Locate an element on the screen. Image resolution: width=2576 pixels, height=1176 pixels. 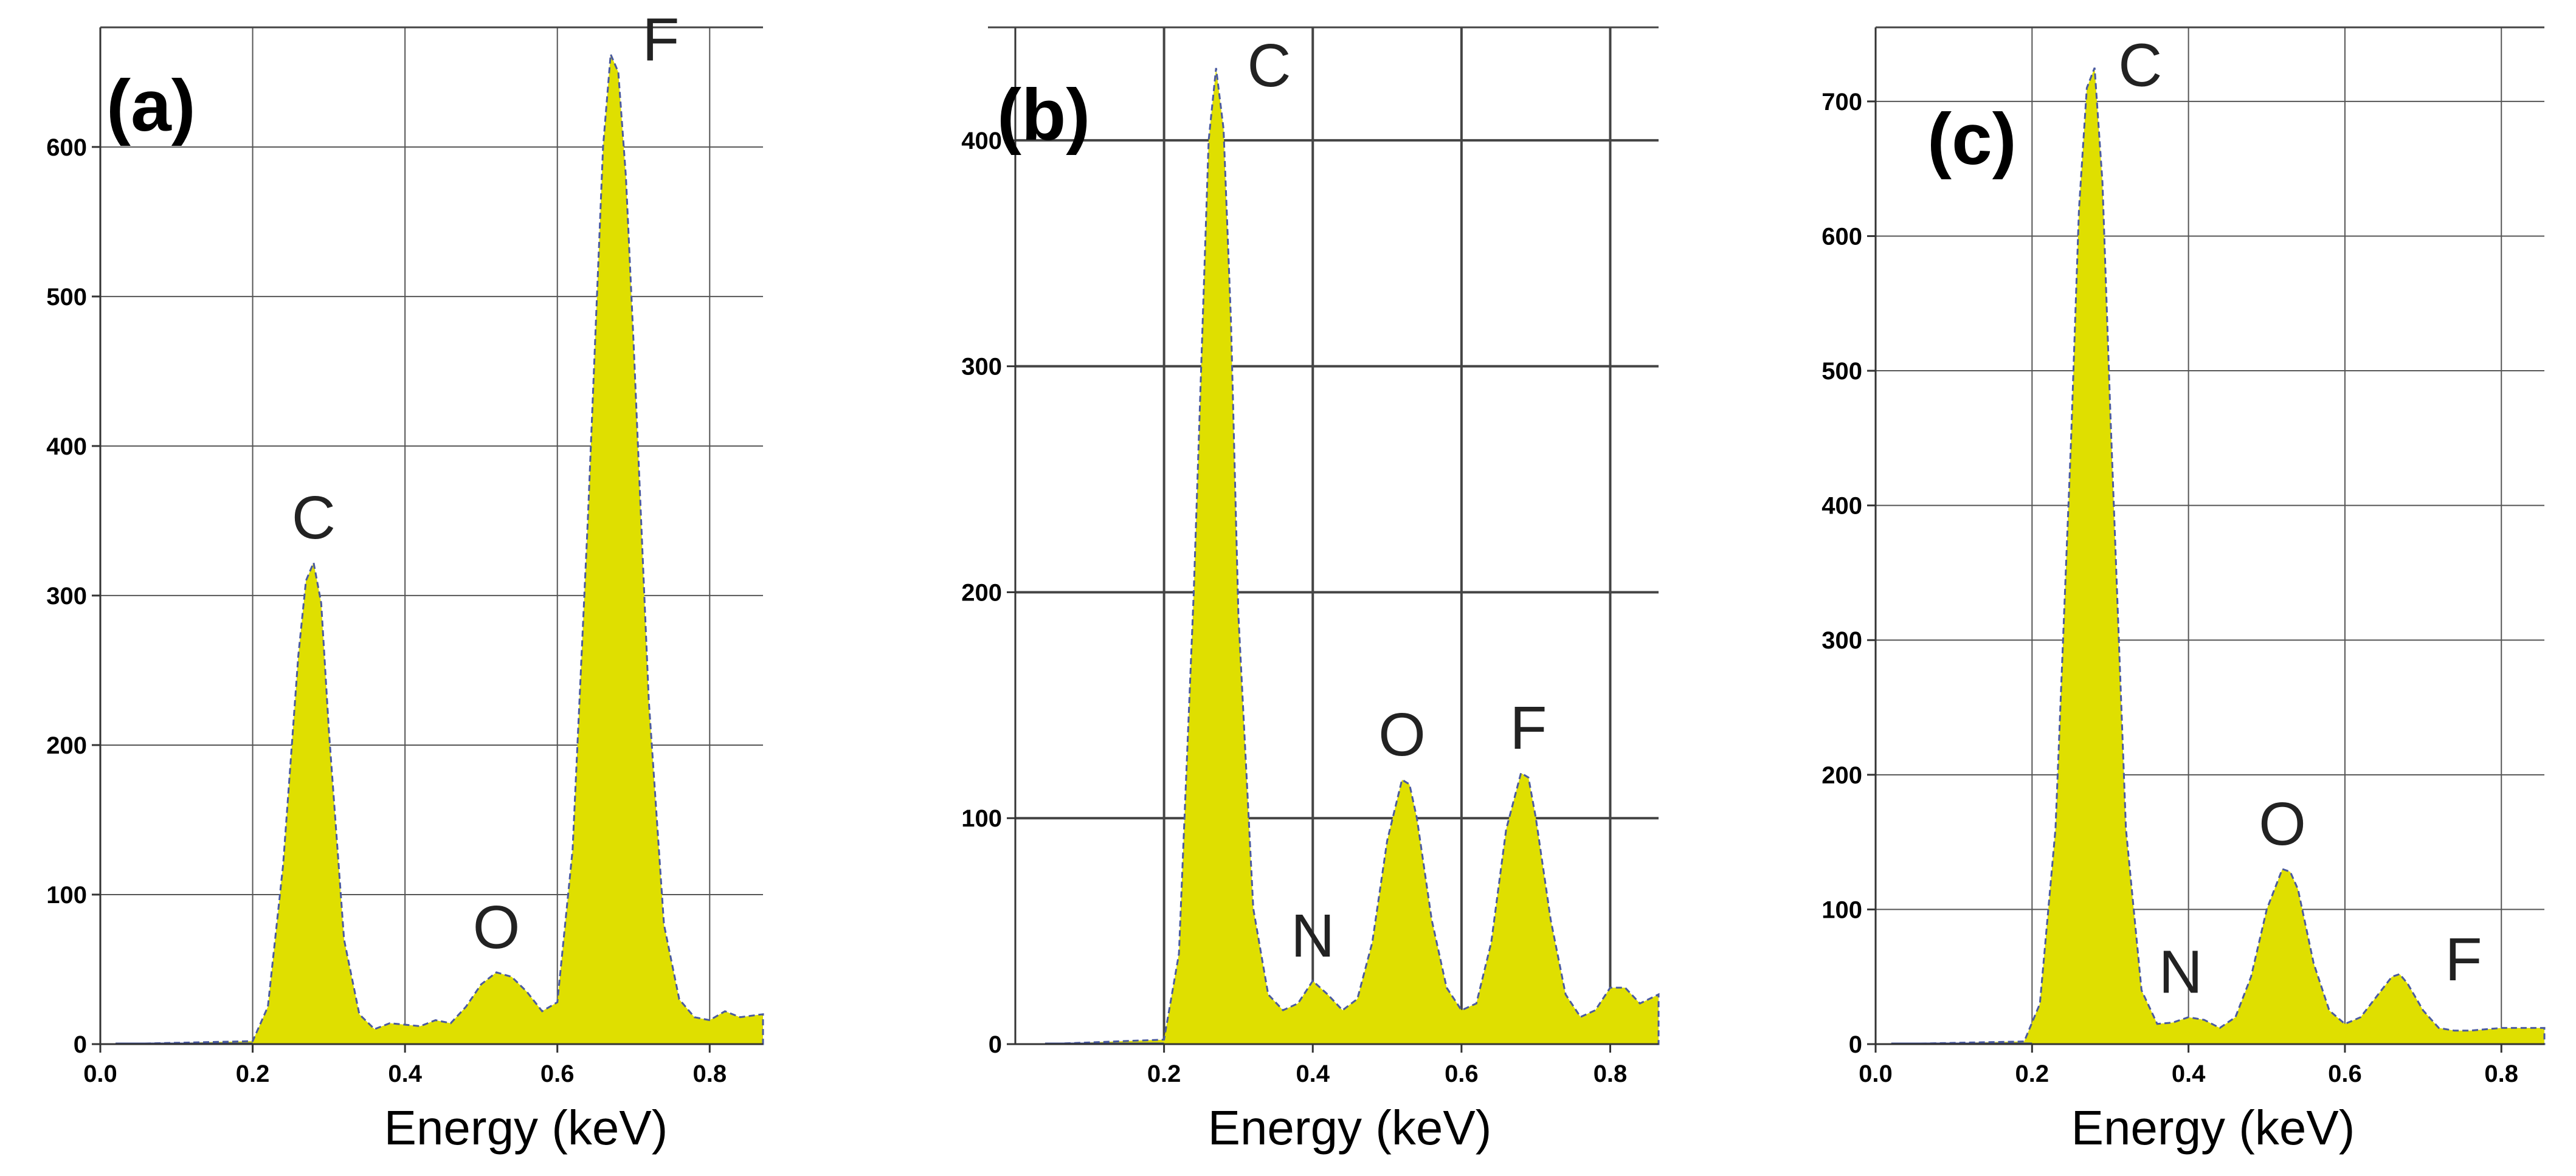
panel-label: (a) is located at coordinates (151, 105).